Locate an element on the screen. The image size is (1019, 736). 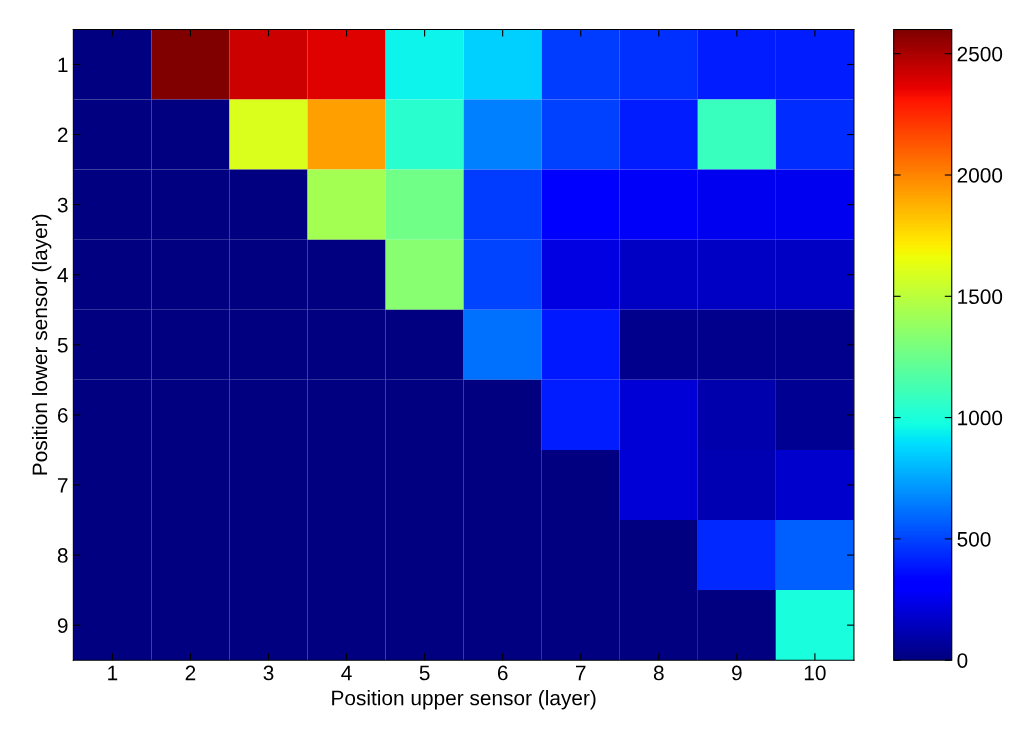
x-tick-label: 8 is located at coordinates (658, 673).